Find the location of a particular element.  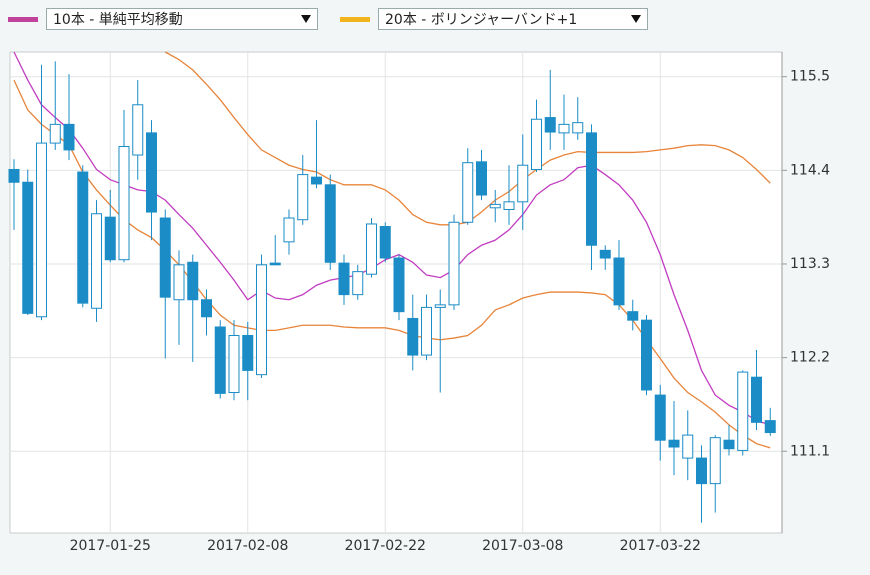

y-tick-label: 111.1 is located at coordinates (810, 451).